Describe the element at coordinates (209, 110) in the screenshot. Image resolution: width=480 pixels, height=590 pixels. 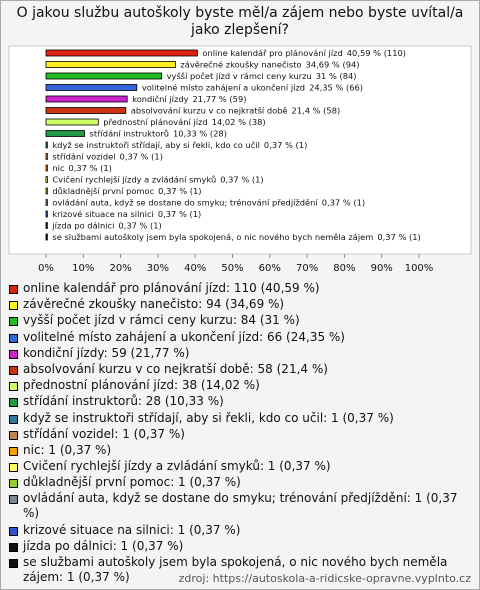
I see `category-label: absolvování kurzu v co nejkratší době` at that location.